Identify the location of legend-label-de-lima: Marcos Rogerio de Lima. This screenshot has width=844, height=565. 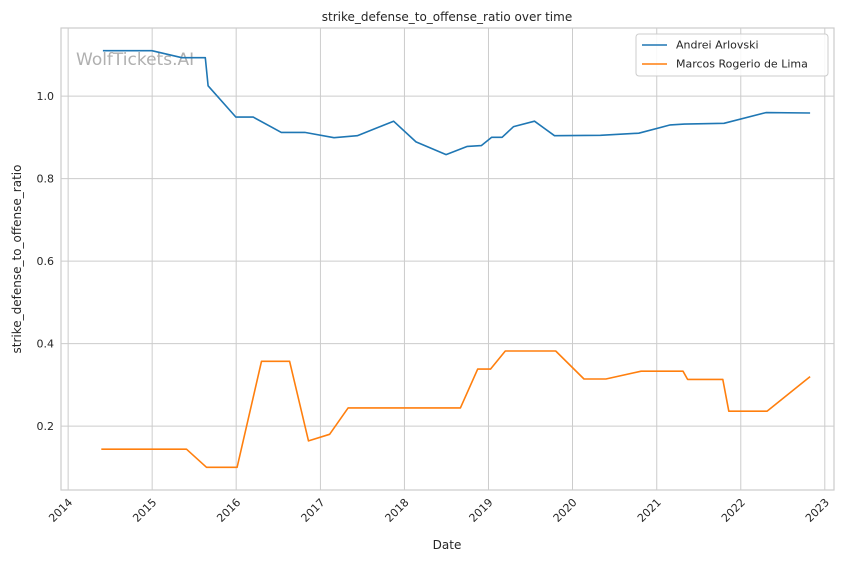
(742, 64).